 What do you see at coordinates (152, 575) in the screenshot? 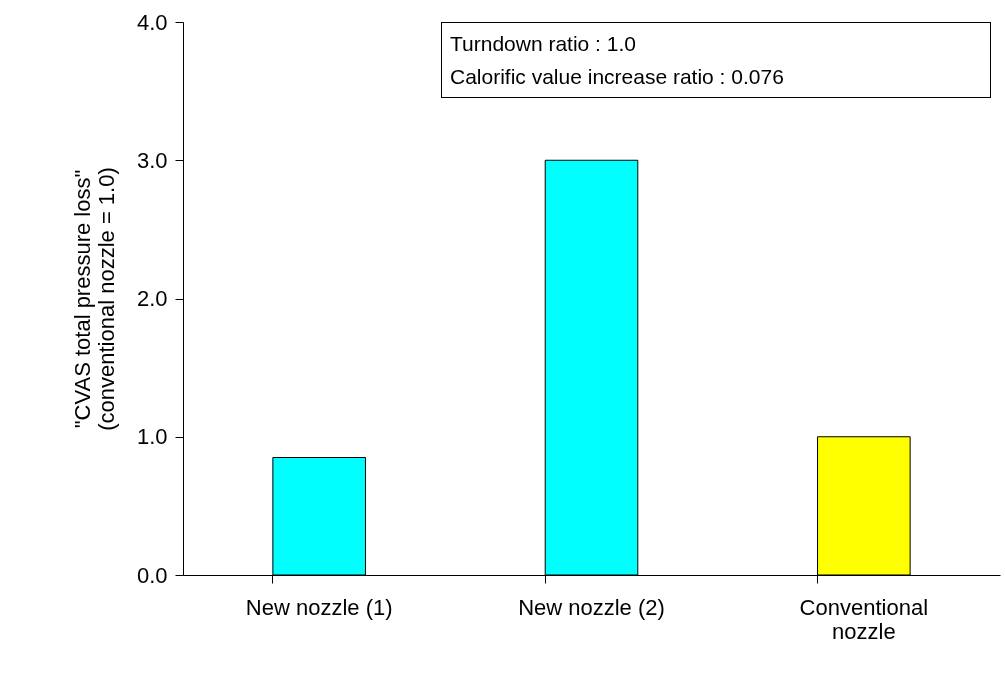
I see `y-tick-label: 0.0` at bounding box center [152, 575].